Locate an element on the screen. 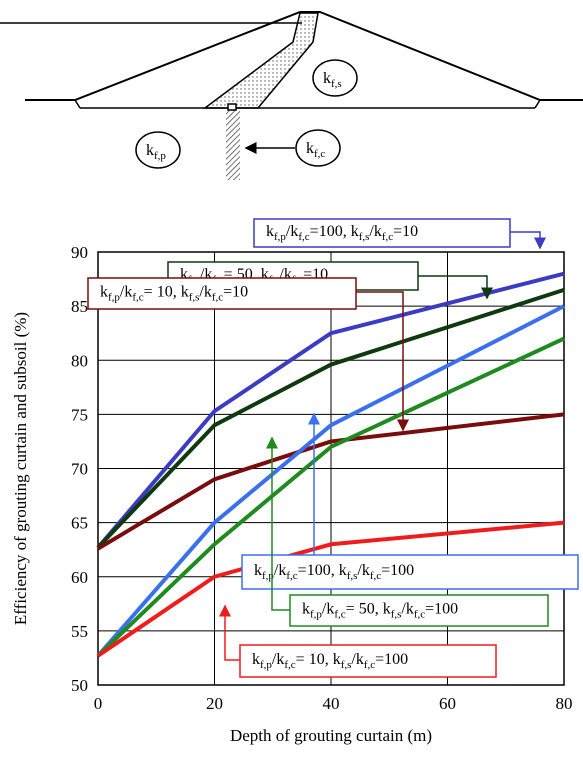  y-tick-label: 50 is located at coordinates (79, 685).